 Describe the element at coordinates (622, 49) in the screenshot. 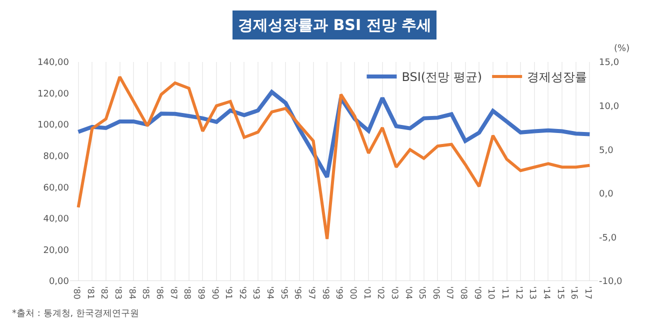

I see `y2-axis-title: (%)` at that location.